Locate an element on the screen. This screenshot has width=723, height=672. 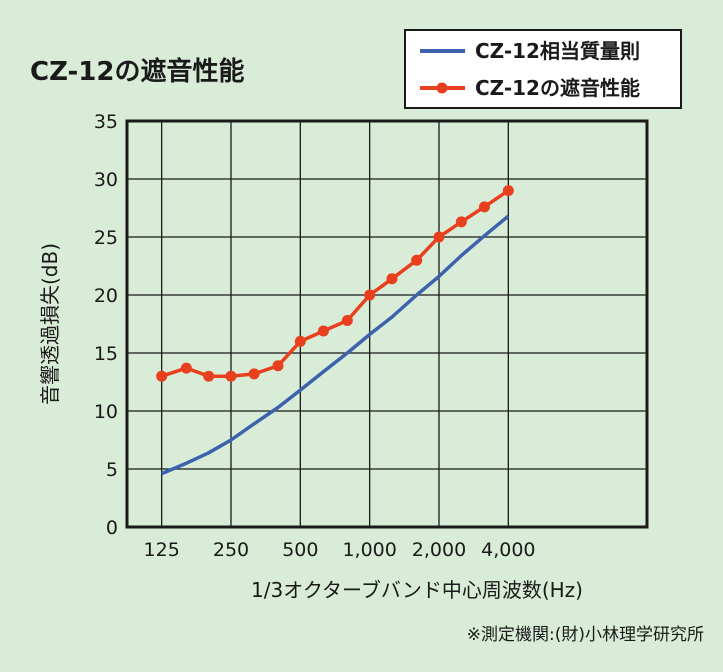
legend-label-mass-law: CZ-12相当質量則 is located at coordinates (557, 51).